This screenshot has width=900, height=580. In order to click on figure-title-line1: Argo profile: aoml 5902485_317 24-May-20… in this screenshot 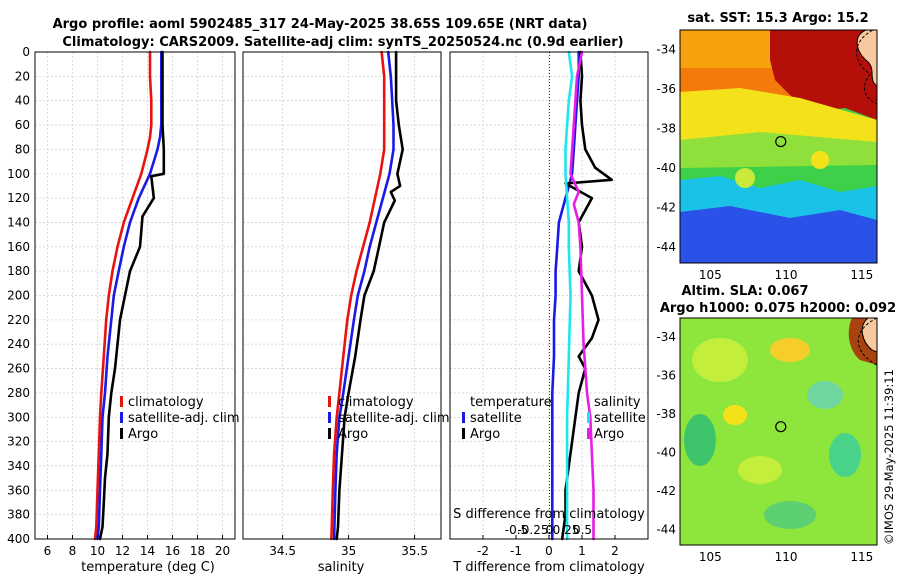, I will do `click(320, 24)`.